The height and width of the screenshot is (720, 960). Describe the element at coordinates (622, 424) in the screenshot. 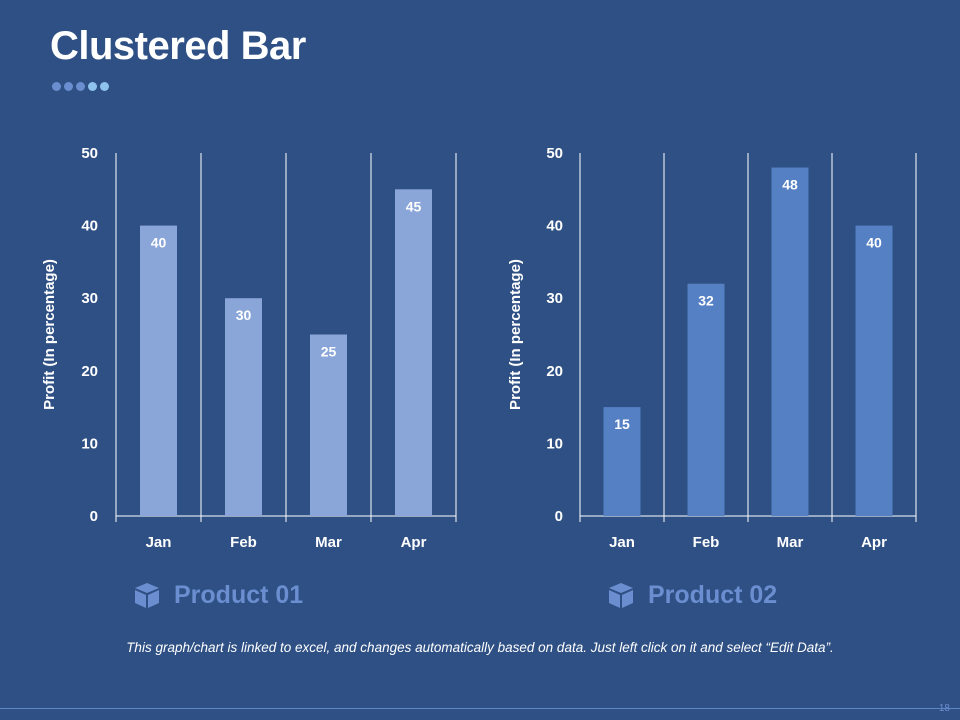

I see `data-label: 15` at that location.